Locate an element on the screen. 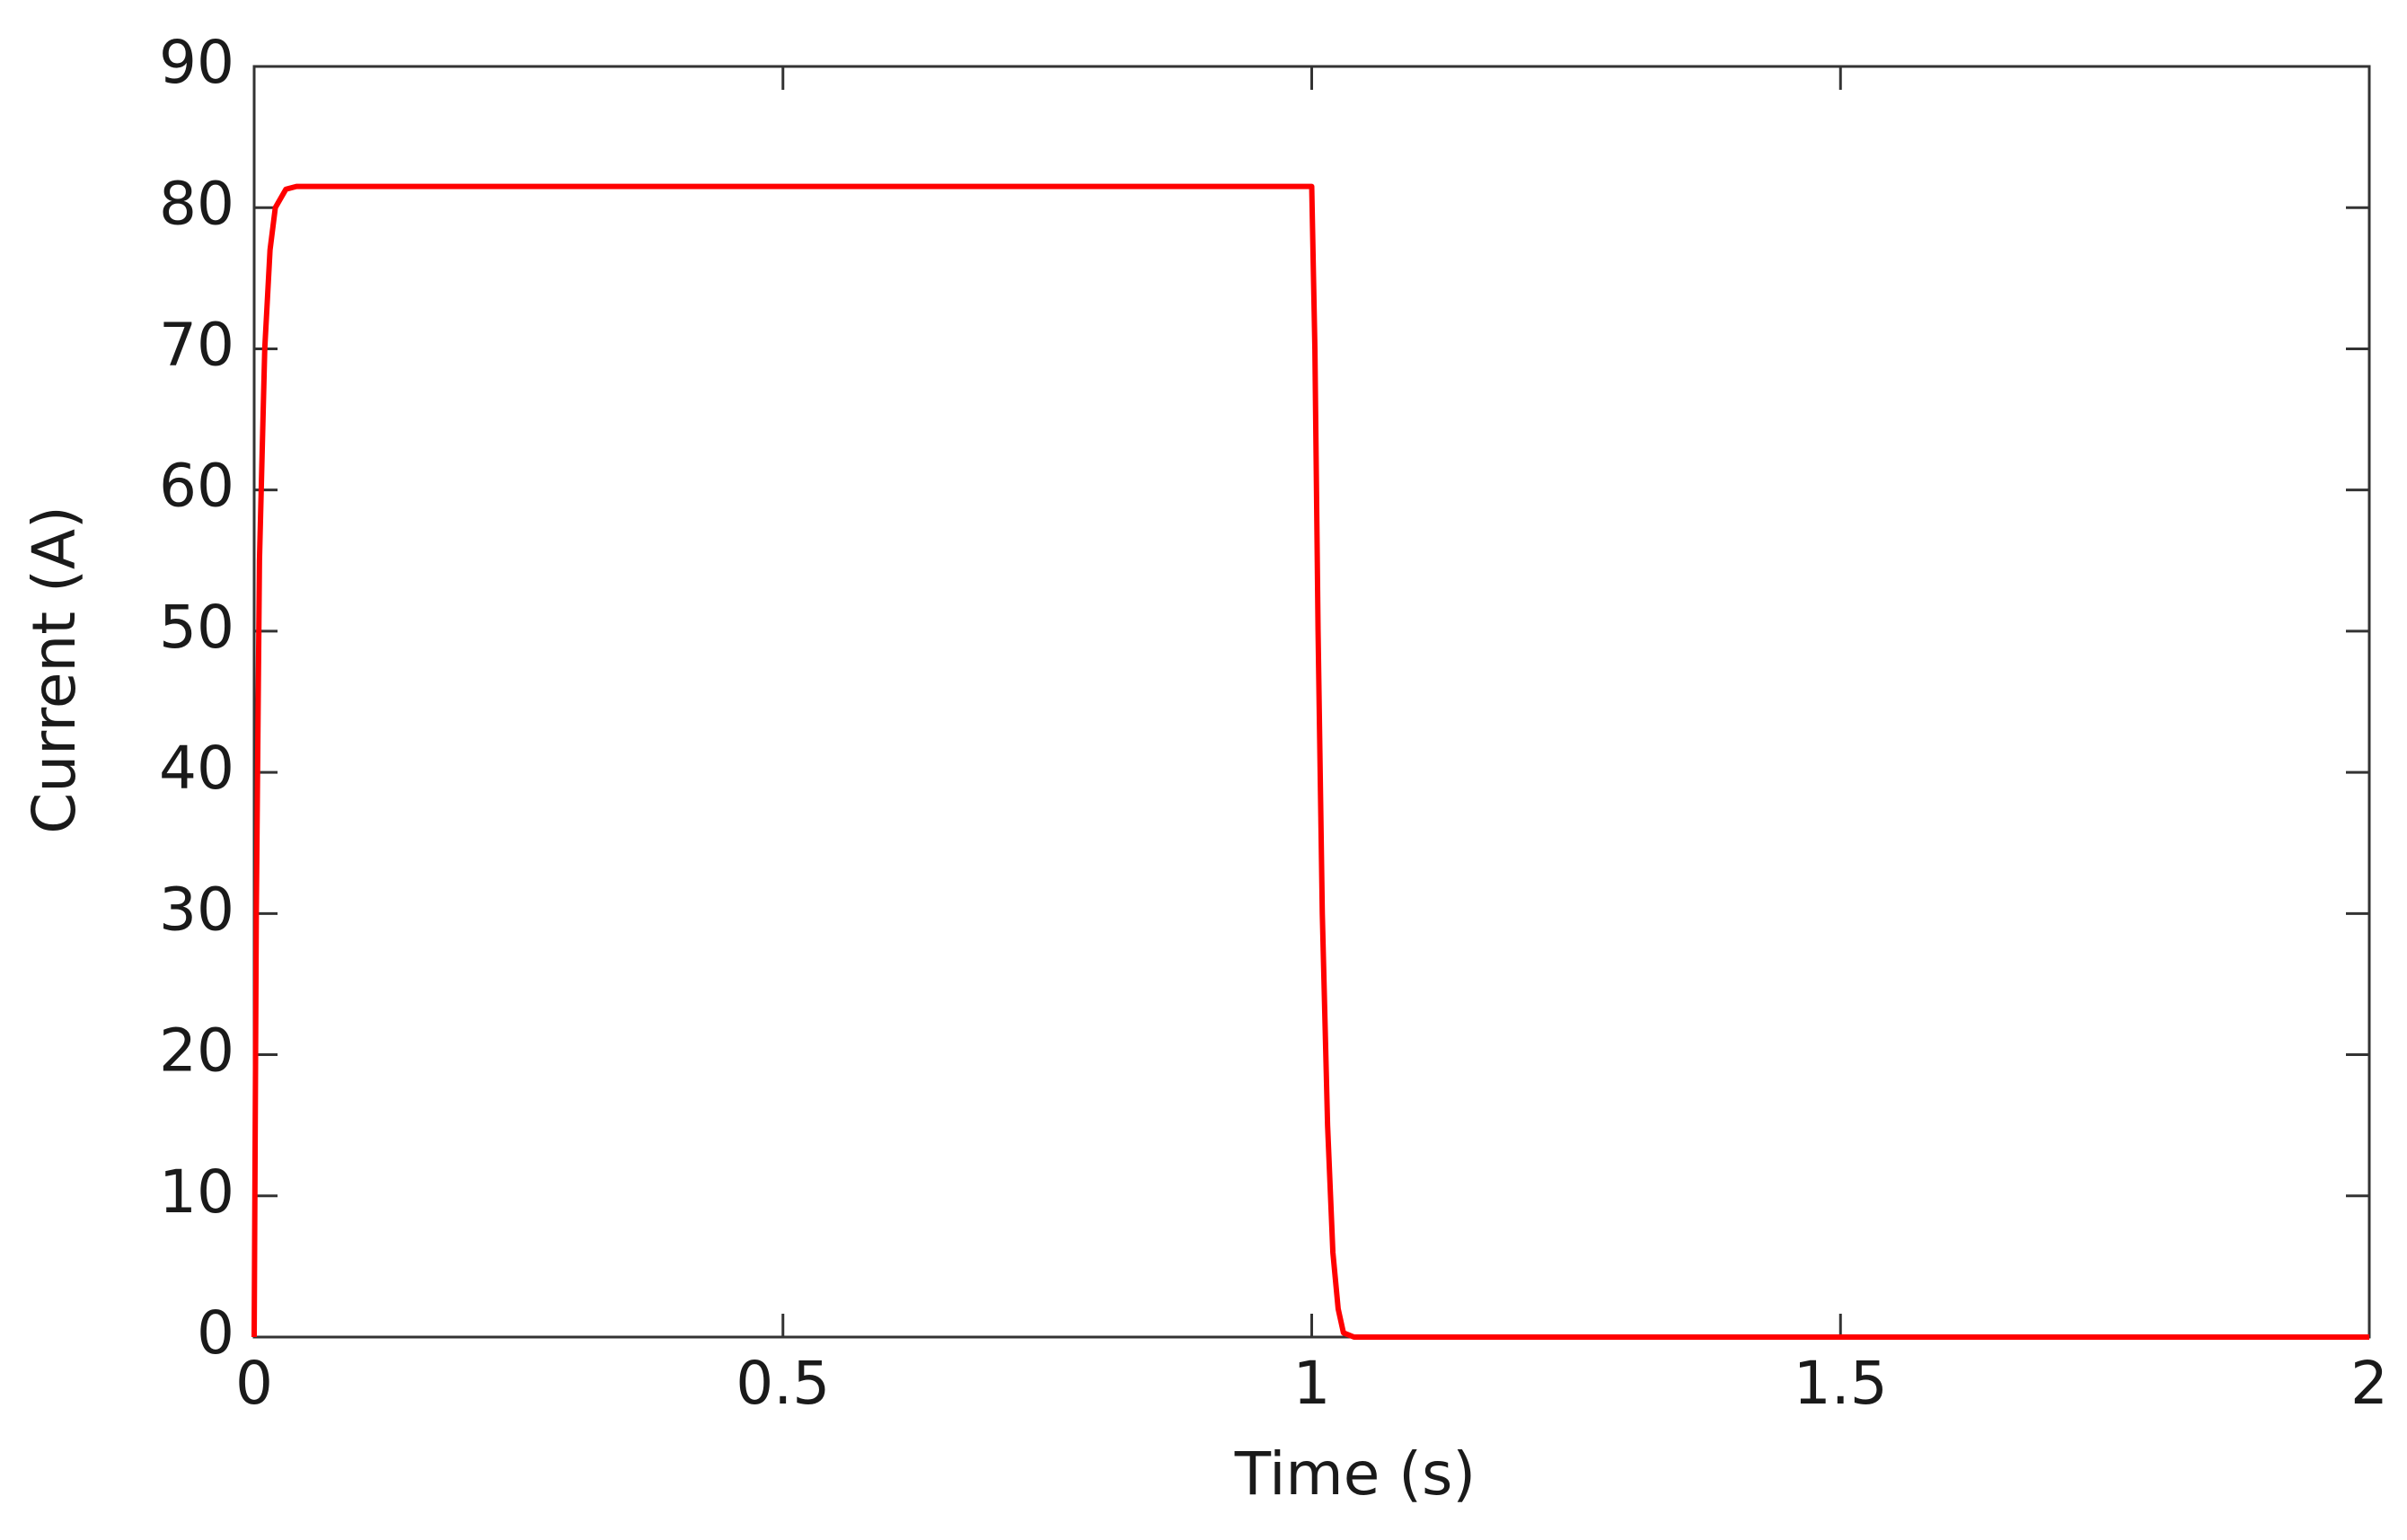 The height and width of the screenshot is (1540, 2407). x-tick-label: 2 is located at coordinates (2369, 1383).